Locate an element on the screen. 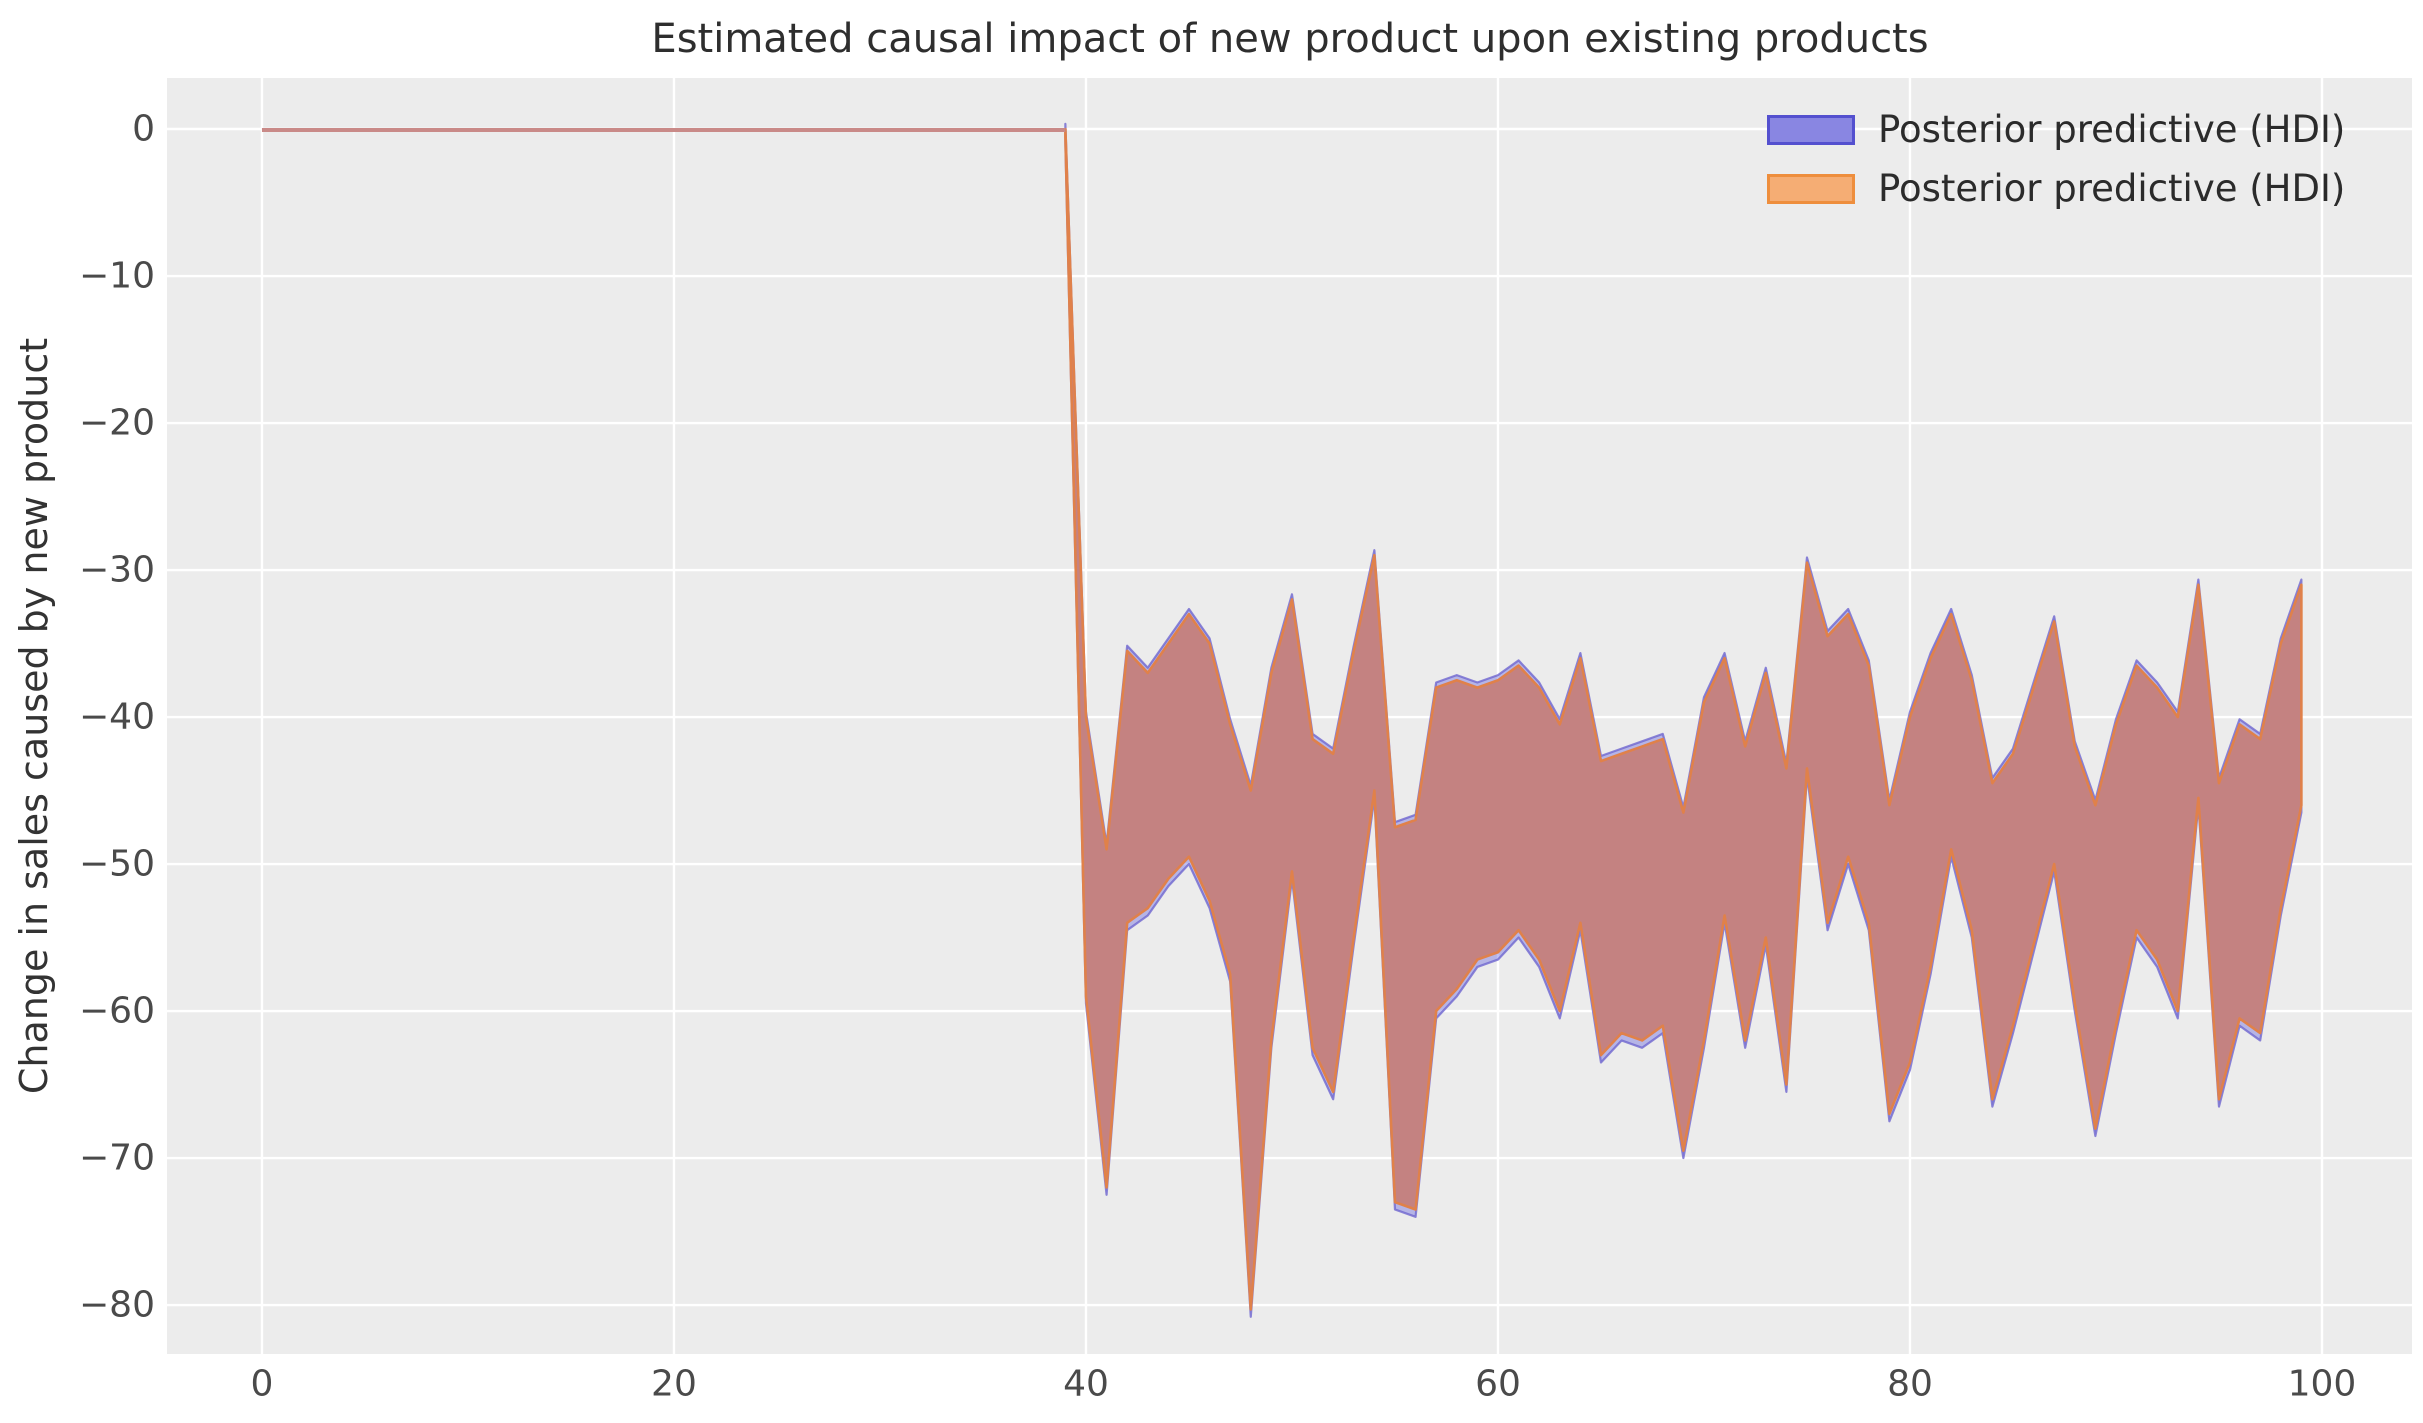 The height and width of the screenshot is (1423, 2423). legend-row-orange: Posterior predictive (HDI) is located at coordinates (2056, 188).